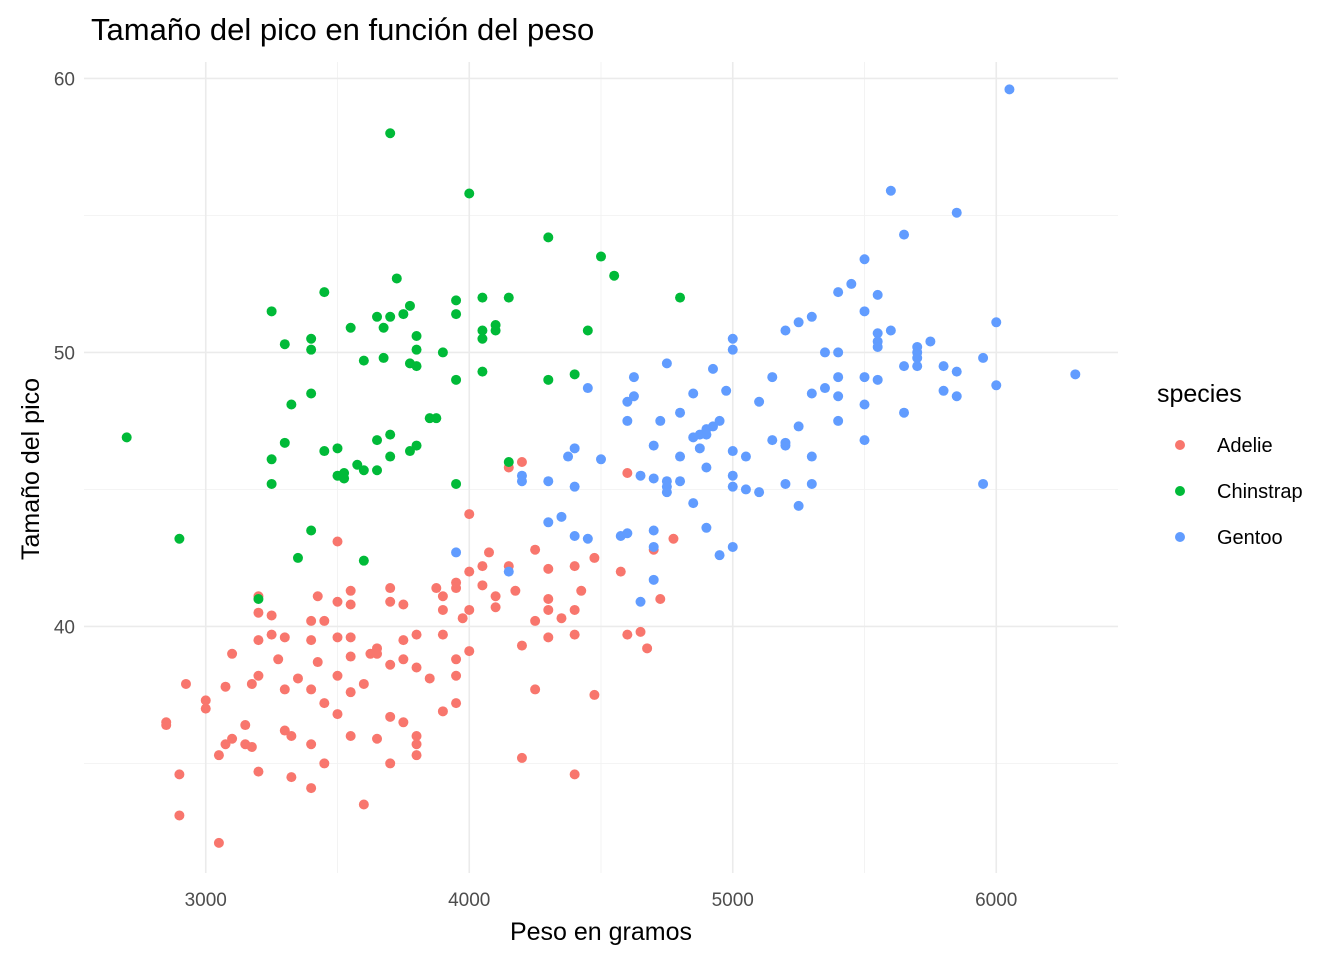 This screenshot has width=1344, height=960. Describe the element at coordinates (1250, 538) in the screenshot. I see `legend-label: Gentoo` at that location.